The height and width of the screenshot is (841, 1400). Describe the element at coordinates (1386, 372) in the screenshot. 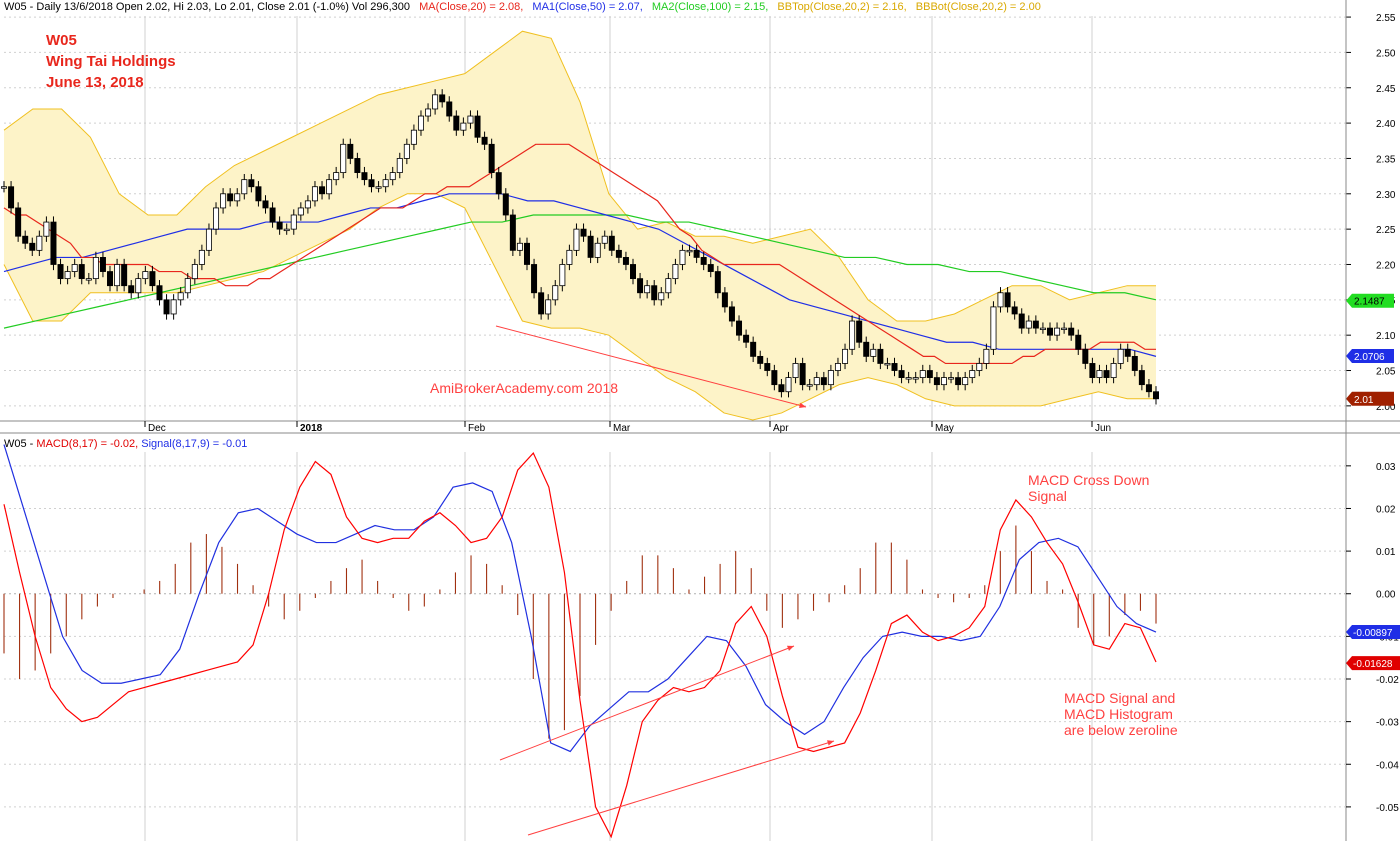

I see `price-tick-label: 2.05` at that location.